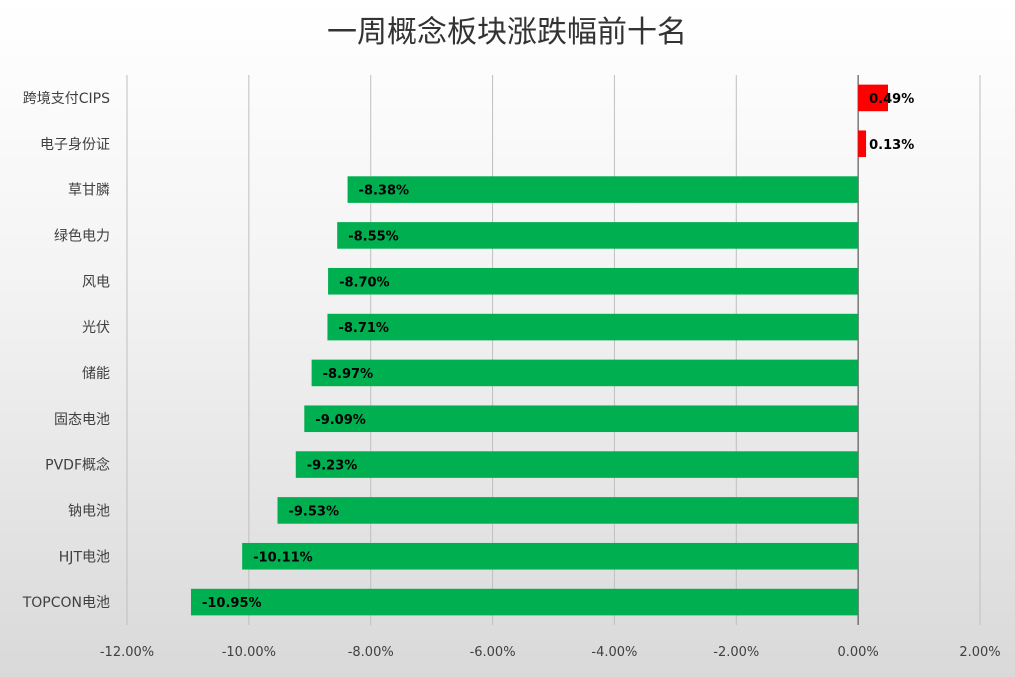 Image resolution: width=1015 pixels, height=677 pixels. I want to click on data-label: -10.11%, so click(283, 557).